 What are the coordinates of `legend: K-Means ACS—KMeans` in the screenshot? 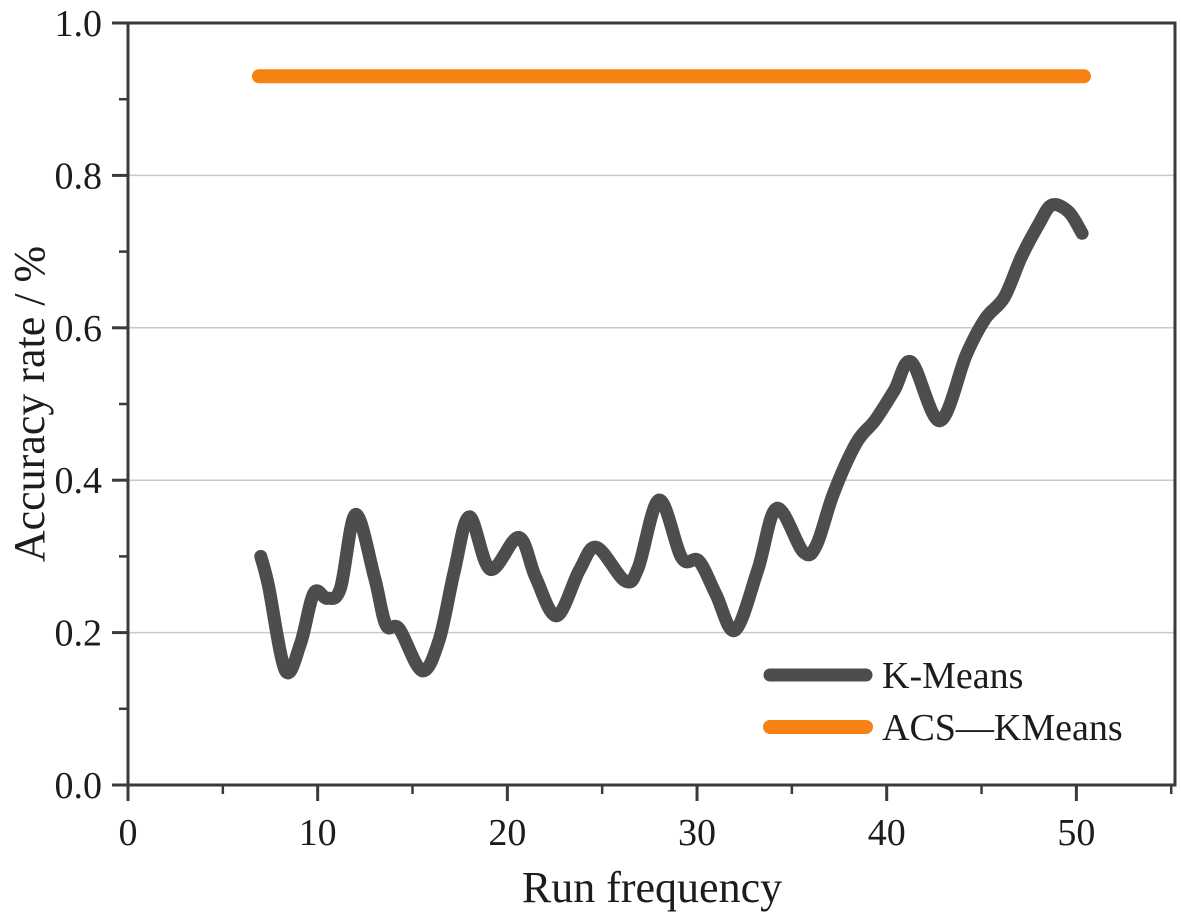 It's located at (943, 702).